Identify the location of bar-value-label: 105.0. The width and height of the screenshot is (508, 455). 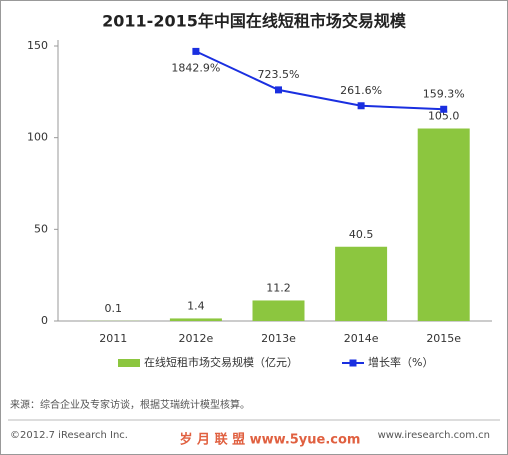
(444, 116).